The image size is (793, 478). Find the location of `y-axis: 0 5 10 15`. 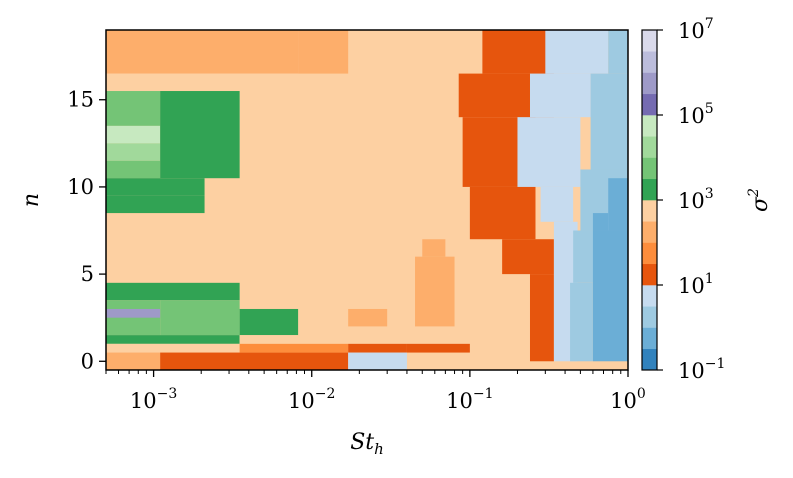

y-axis: 0 5 10 15 is located at coordinates (86, 230).